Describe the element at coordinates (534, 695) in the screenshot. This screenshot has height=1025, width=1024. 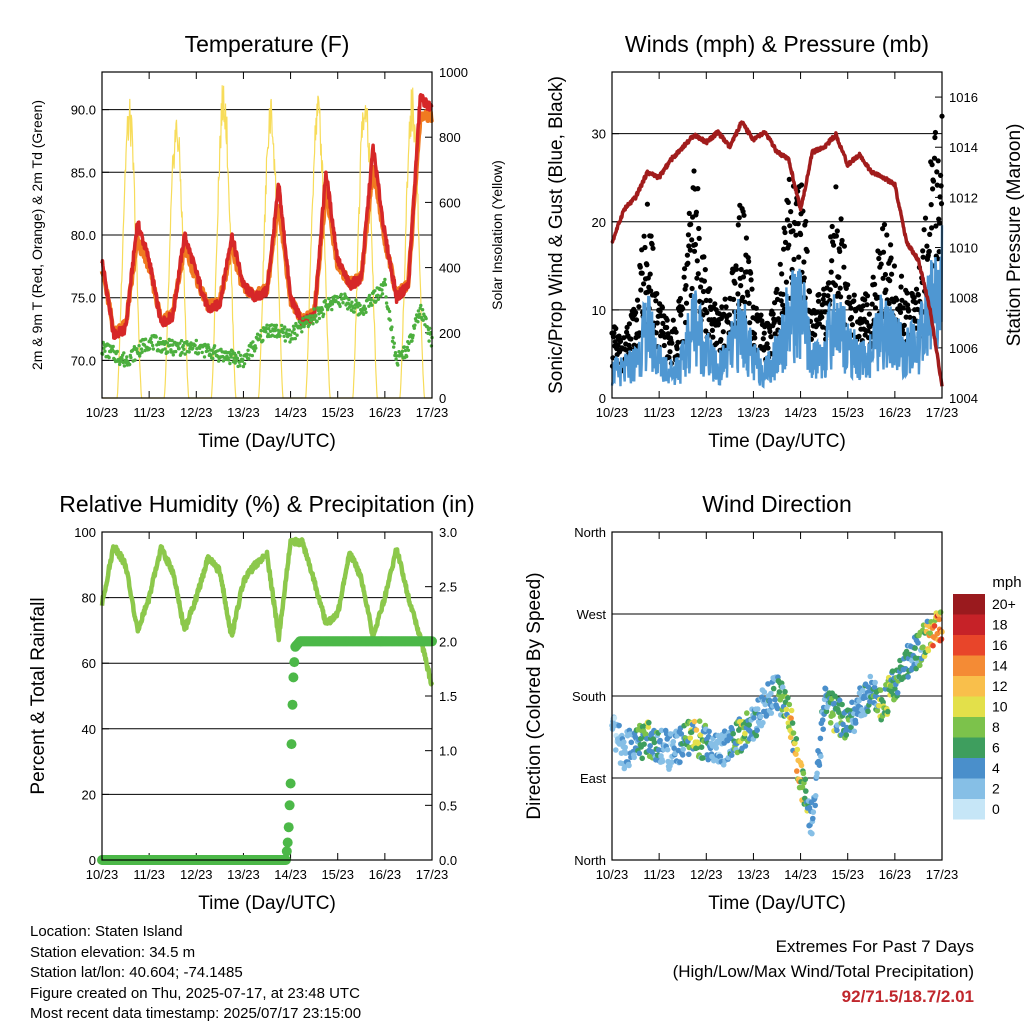
I see `direction-y-axis-title: Direction (Colored By Speed)` at that location.